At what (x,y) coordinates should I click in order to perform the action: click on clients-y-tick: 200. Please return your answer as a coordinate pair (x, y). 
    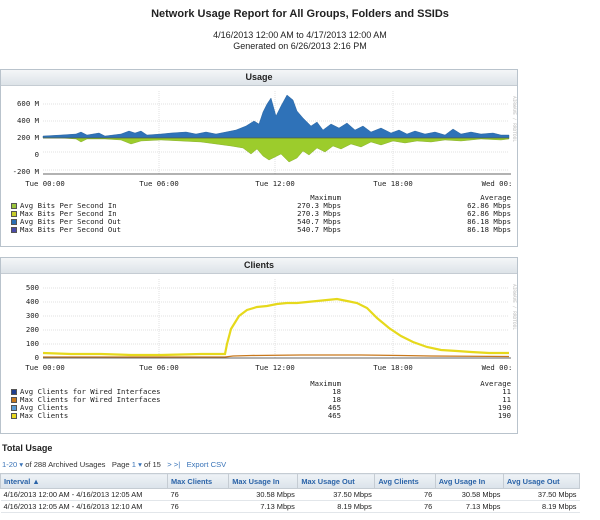
    Looking at the image, I should click on (32, 329).